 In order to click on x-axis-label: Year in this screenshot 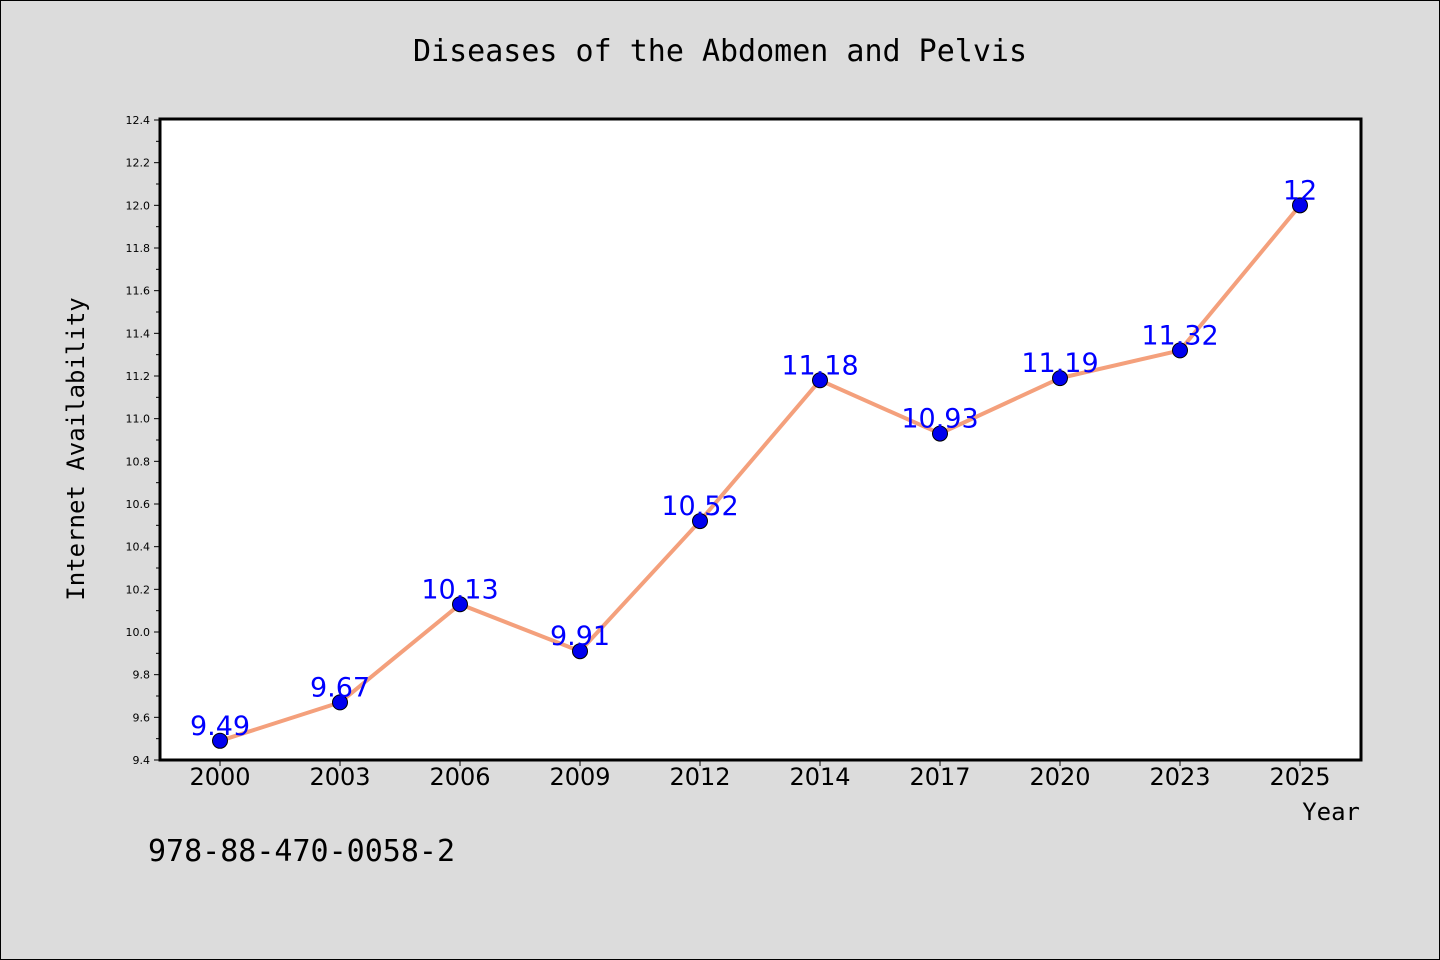, I will do `click(1331, 812)`.